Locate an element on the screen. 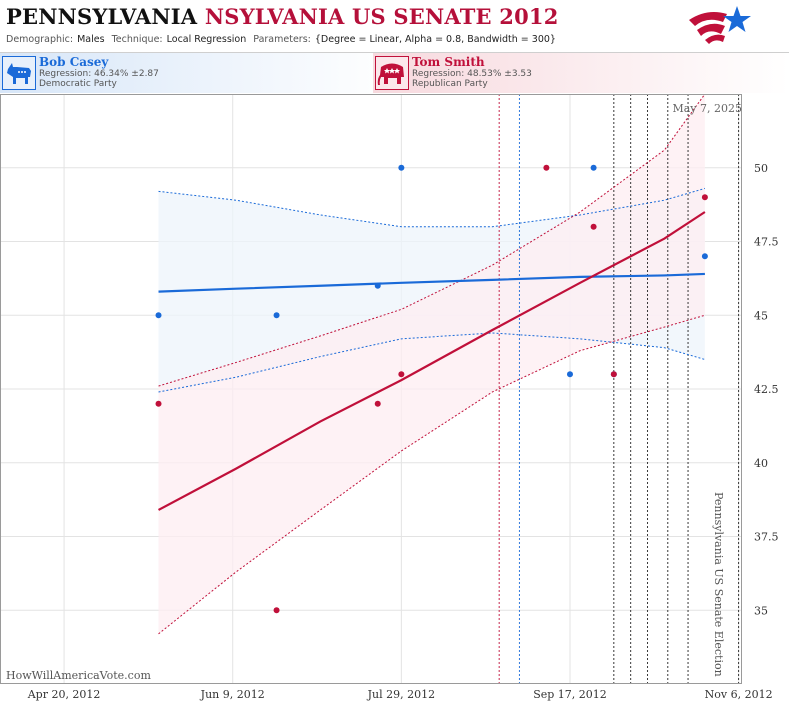 The width and height of the screenshot is (789, 704). elephant-icon is located at coordinates (392, 73).